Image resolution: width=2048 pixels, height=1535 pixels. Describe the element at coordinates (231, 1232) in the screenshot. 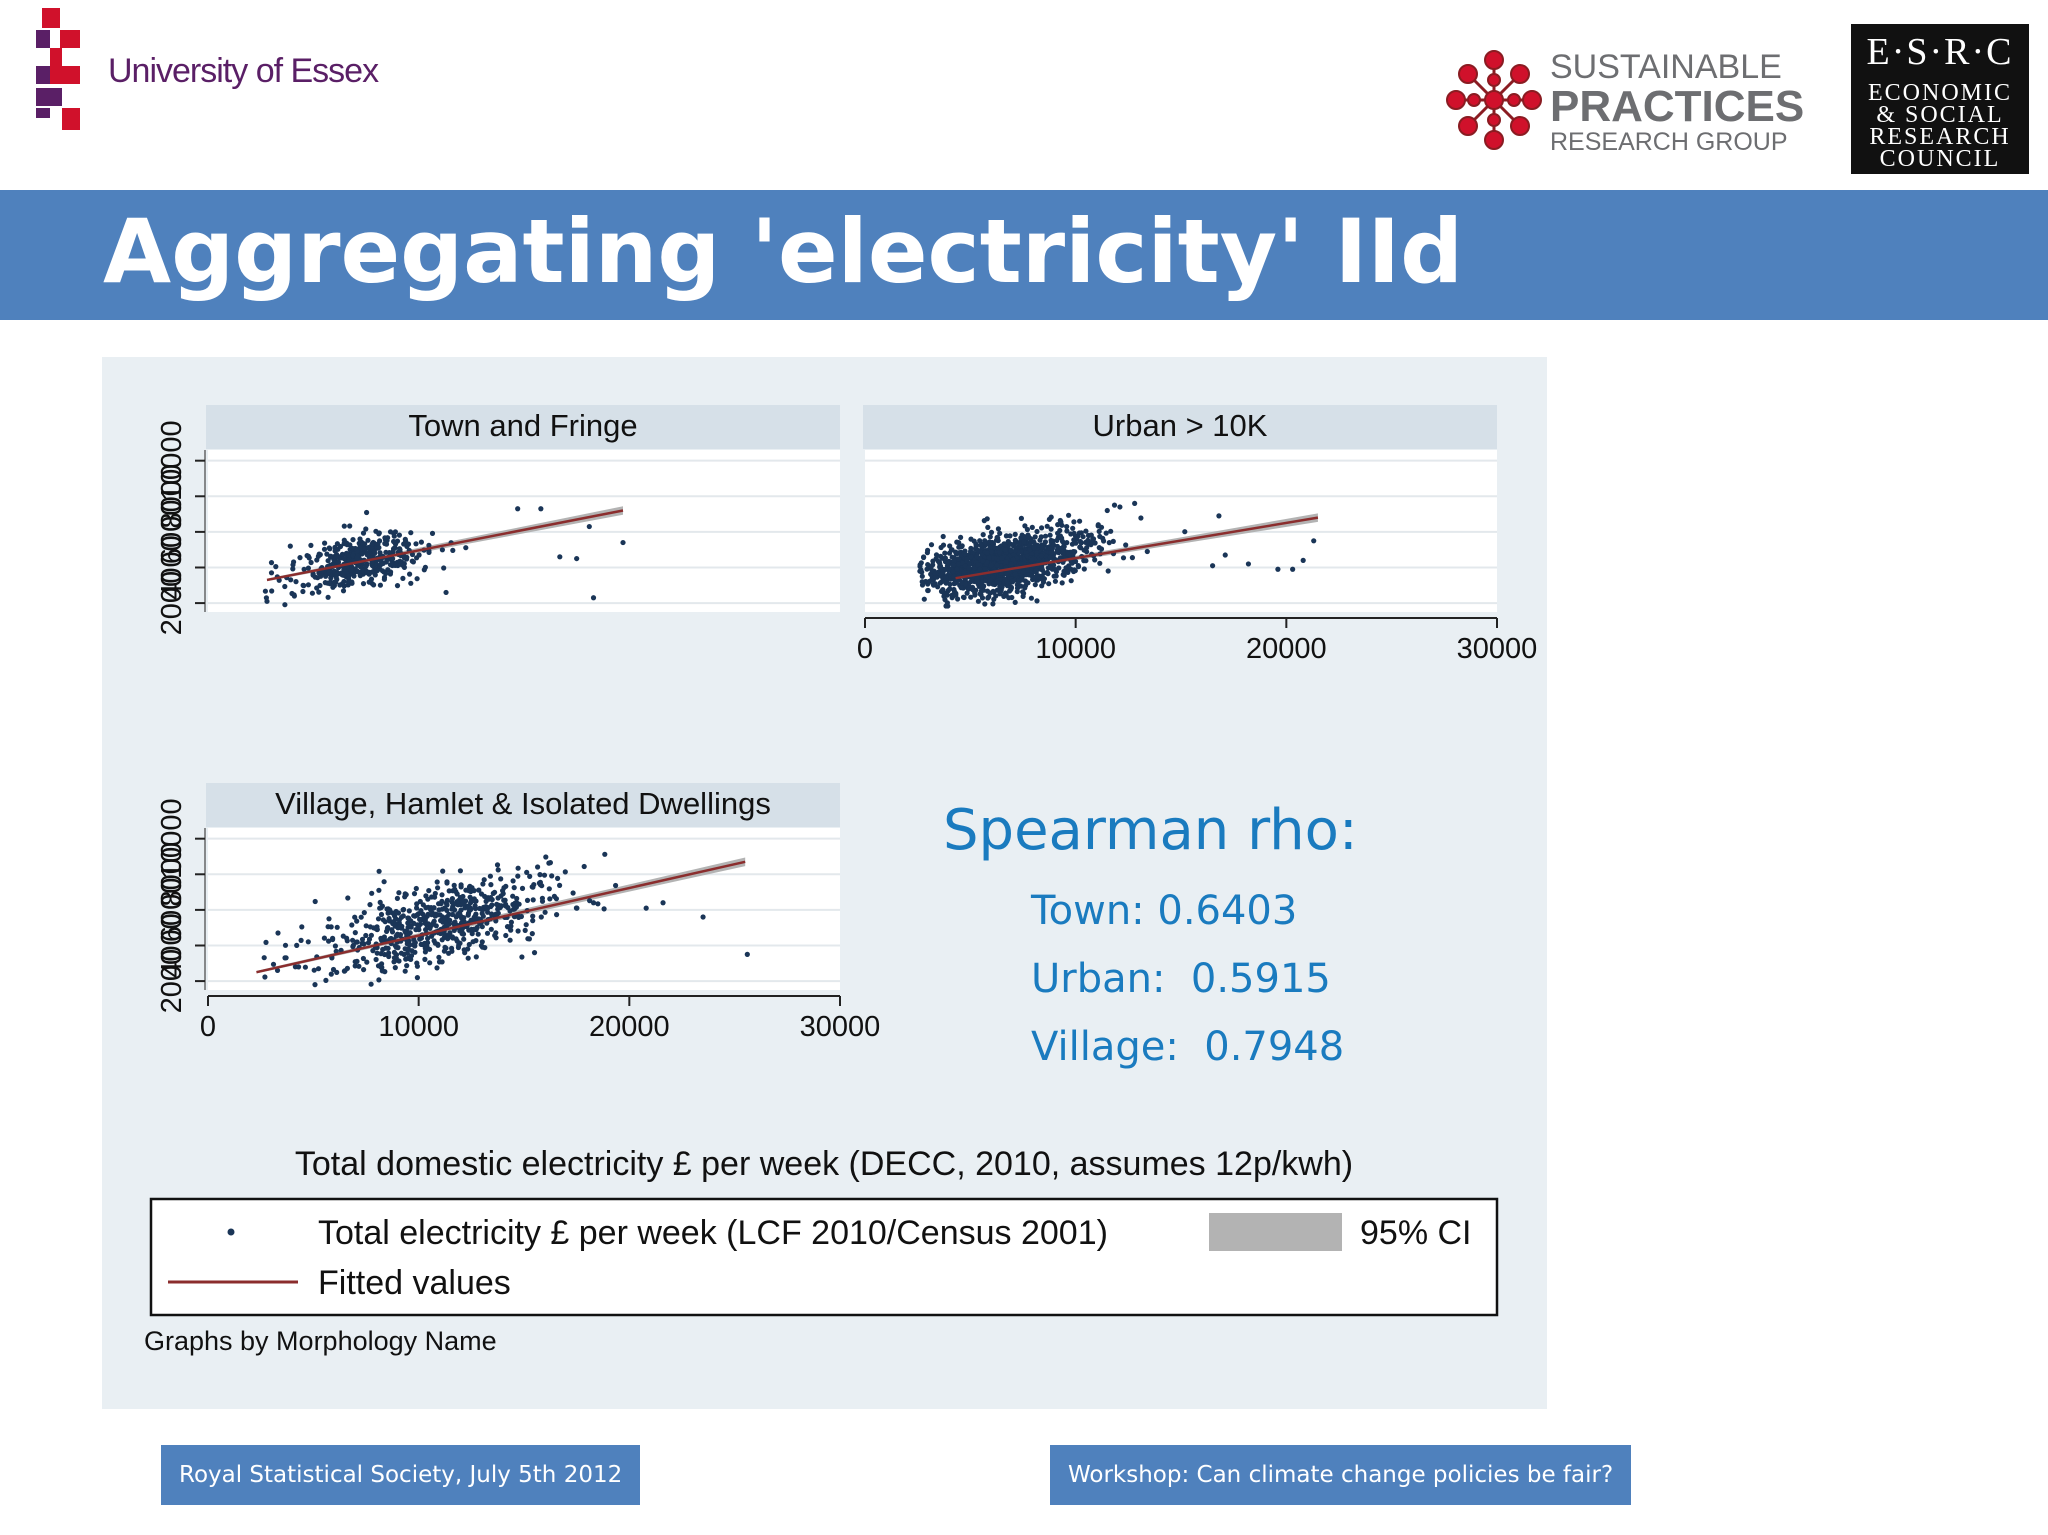

I see `legend-point-marker` at that location.